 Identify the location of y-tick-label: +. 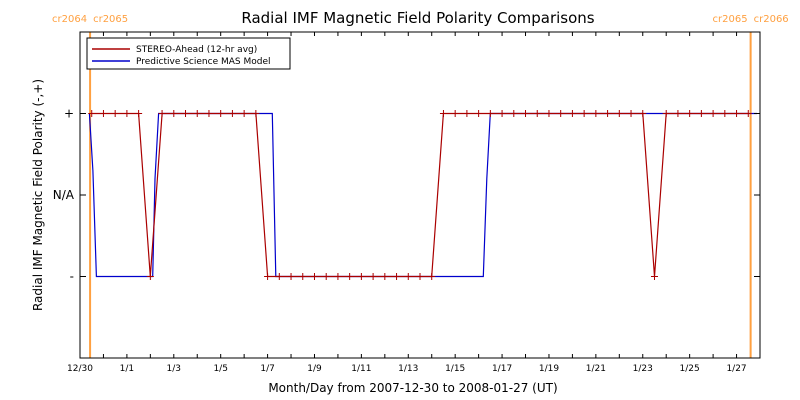
(69, 114).